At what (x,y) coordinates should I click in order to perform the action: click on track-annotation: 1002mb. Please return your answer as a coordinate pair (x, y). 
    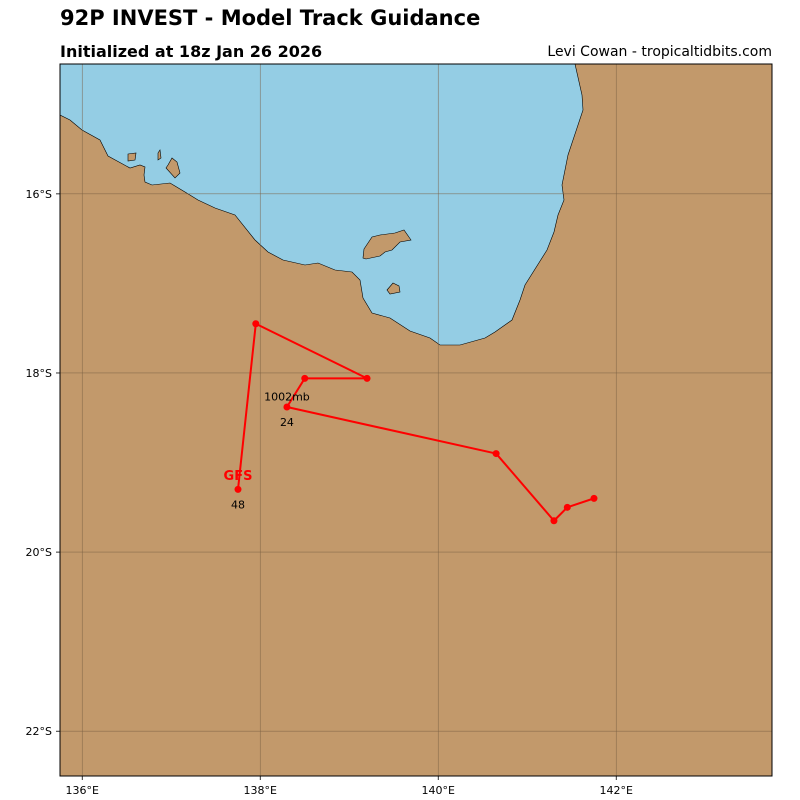
    Looking at the image, I should click on (287, 396).